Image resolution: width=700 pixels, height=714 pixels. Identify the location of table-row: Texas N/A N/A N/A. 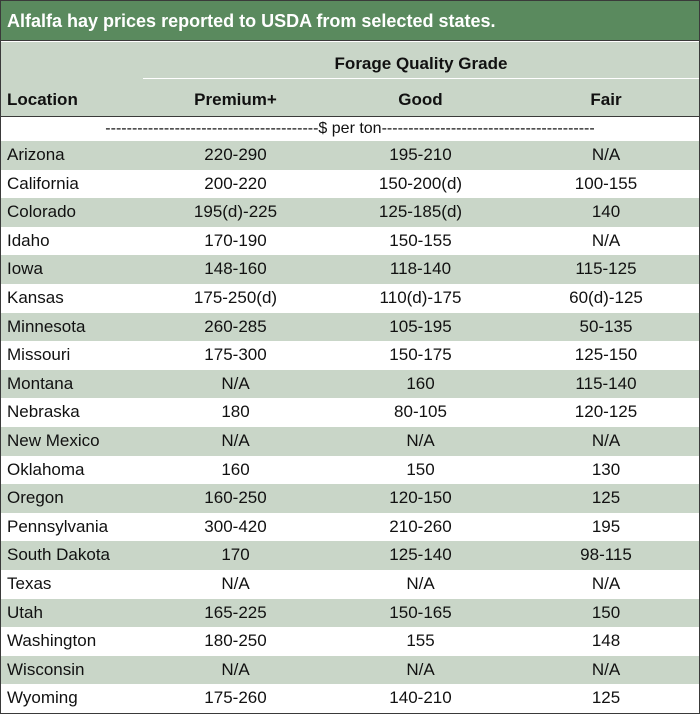
(350, 584).